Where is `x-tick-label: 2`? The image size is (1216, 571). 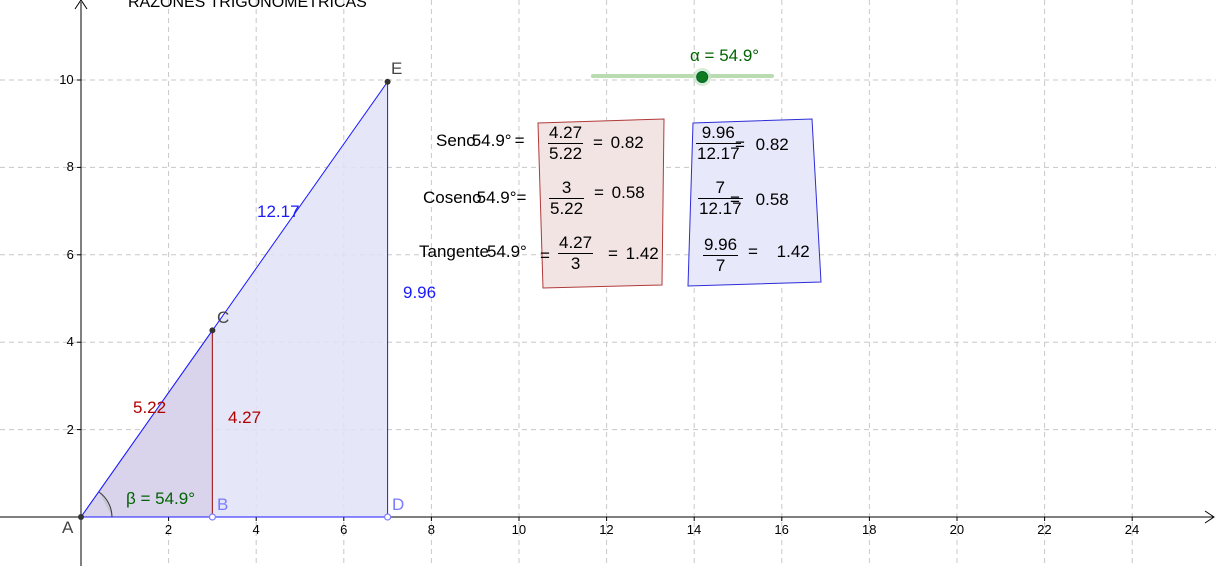
x-tick-label: 2 is located at coordinates (168, 529).